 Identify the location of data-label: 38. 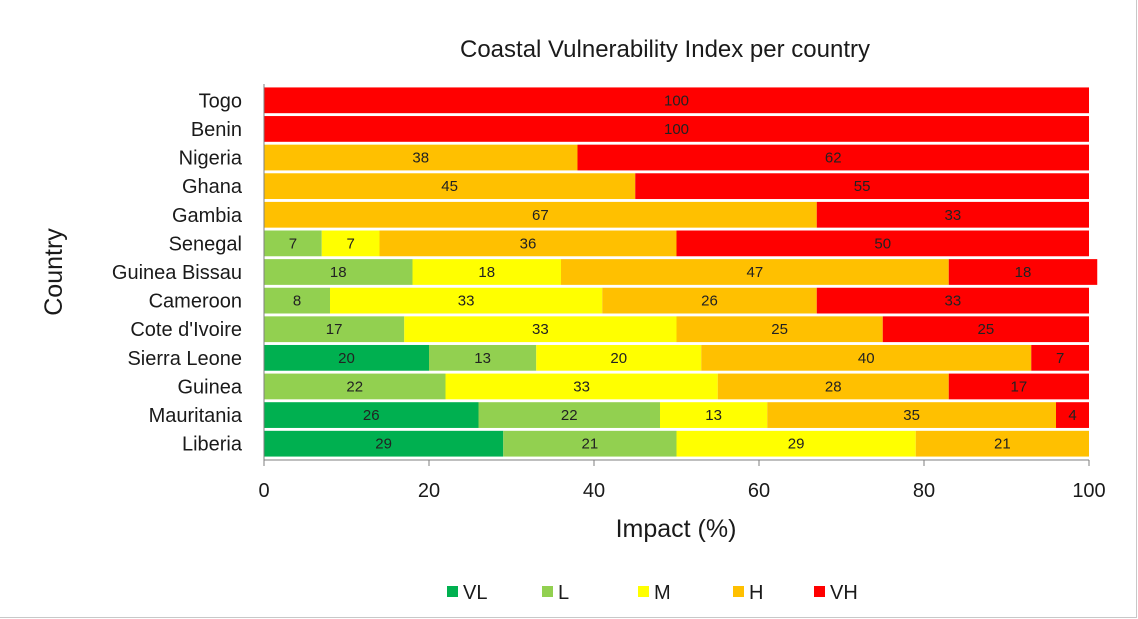
(420, 158).